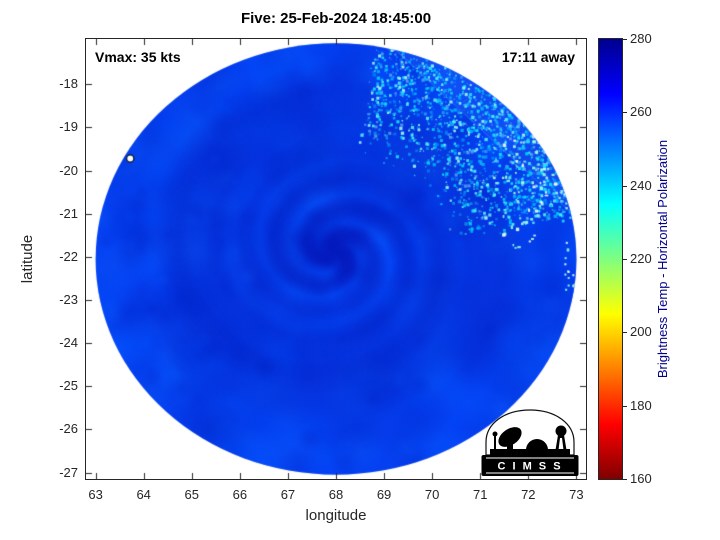  Describe the element at coordinates (528, 494) in the screenshot. I see `x-tick-label: 72` at that location.